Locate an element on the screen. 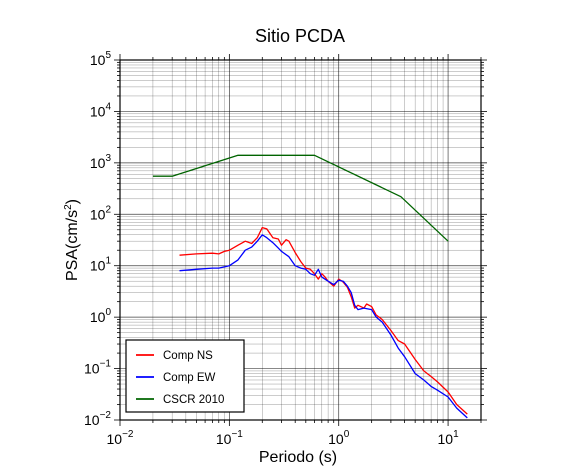  legend-label: Comp NS is located at coordinates (188, 356).